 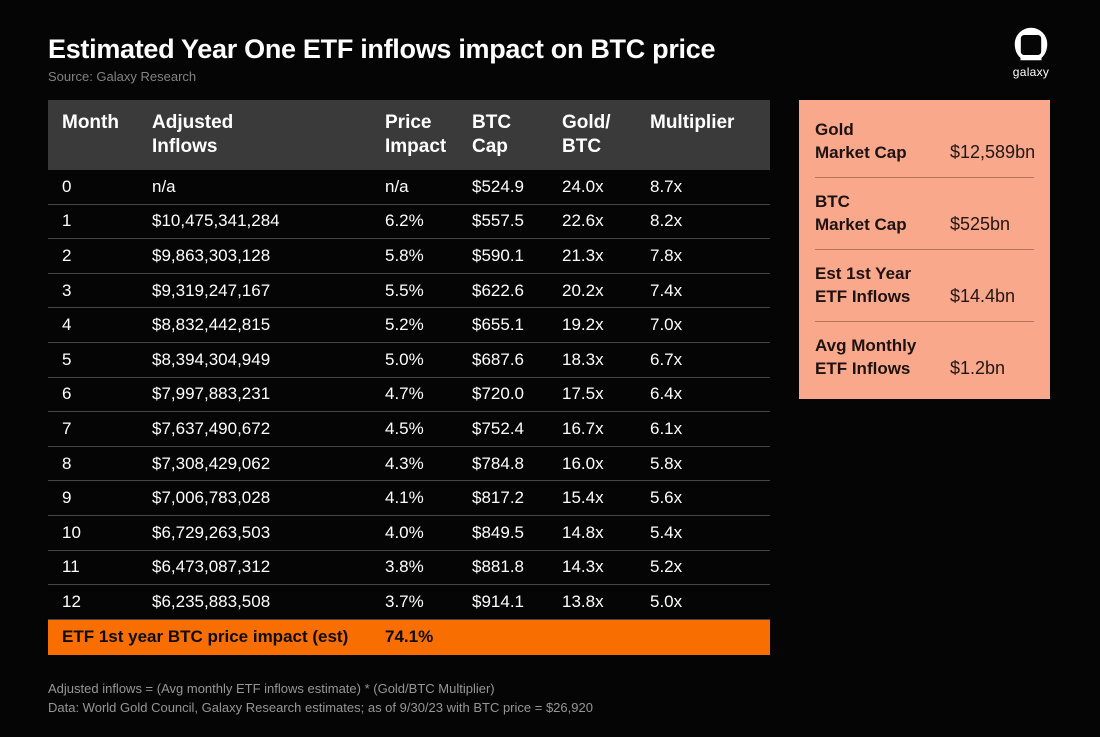 What do you see at coordinates (583, 221) in the screenshot?
I see `cell-gold-btc: 22.6x` at bounding box center [583, 221].